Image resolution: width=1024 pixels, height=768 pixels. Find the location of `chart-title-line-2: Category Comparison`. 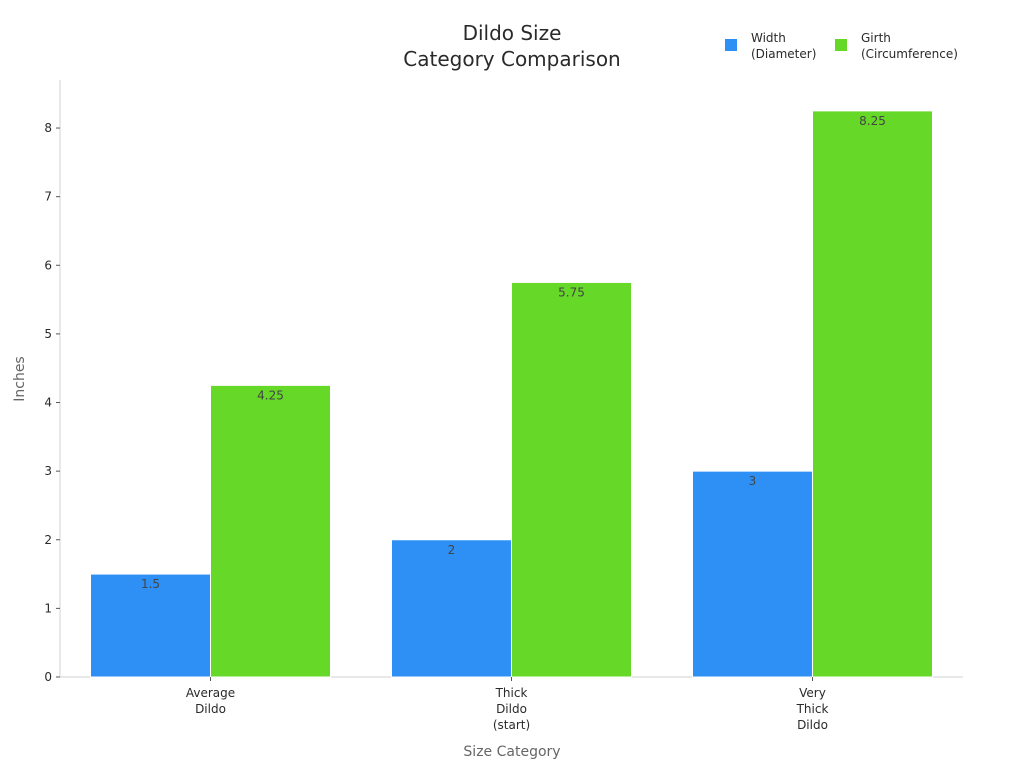

chart-title-line-2: Category Comparison is located at coordinates (511, 59).